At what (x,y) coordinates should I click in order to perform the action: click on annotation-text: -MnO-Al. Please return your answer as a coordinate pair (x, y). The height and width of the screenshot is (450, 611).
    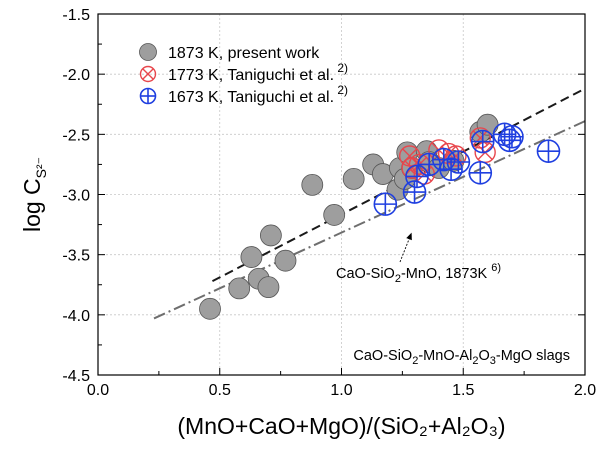
    Looking at the image, I should click on (445, 356).